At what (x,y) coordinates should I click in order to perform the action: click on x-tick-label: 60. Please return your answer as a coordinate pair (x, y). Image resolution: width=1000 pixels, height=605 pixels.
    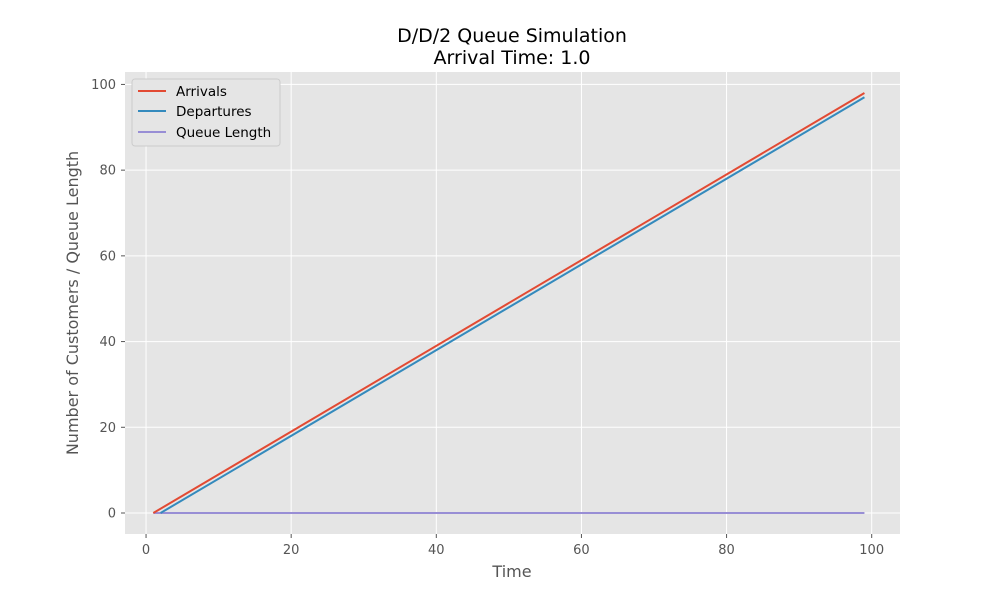
    Looking at the image, I should click on (581, 550).